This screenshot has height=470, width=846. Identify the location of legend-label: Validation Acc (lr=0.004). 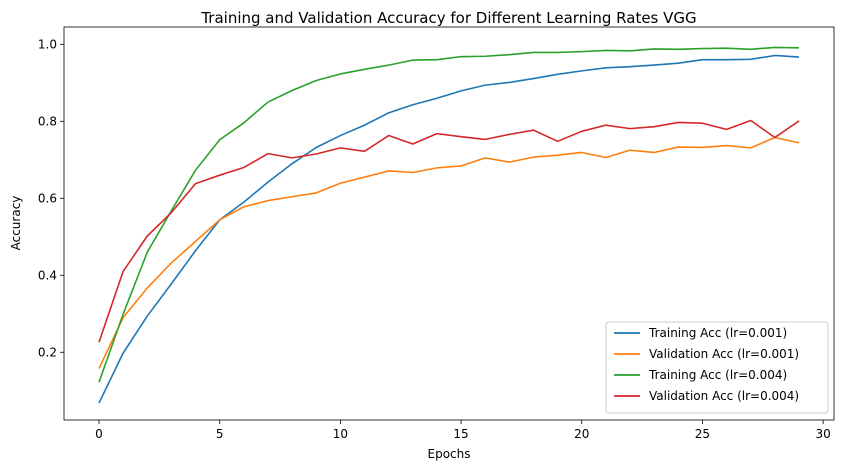
(724, 396).